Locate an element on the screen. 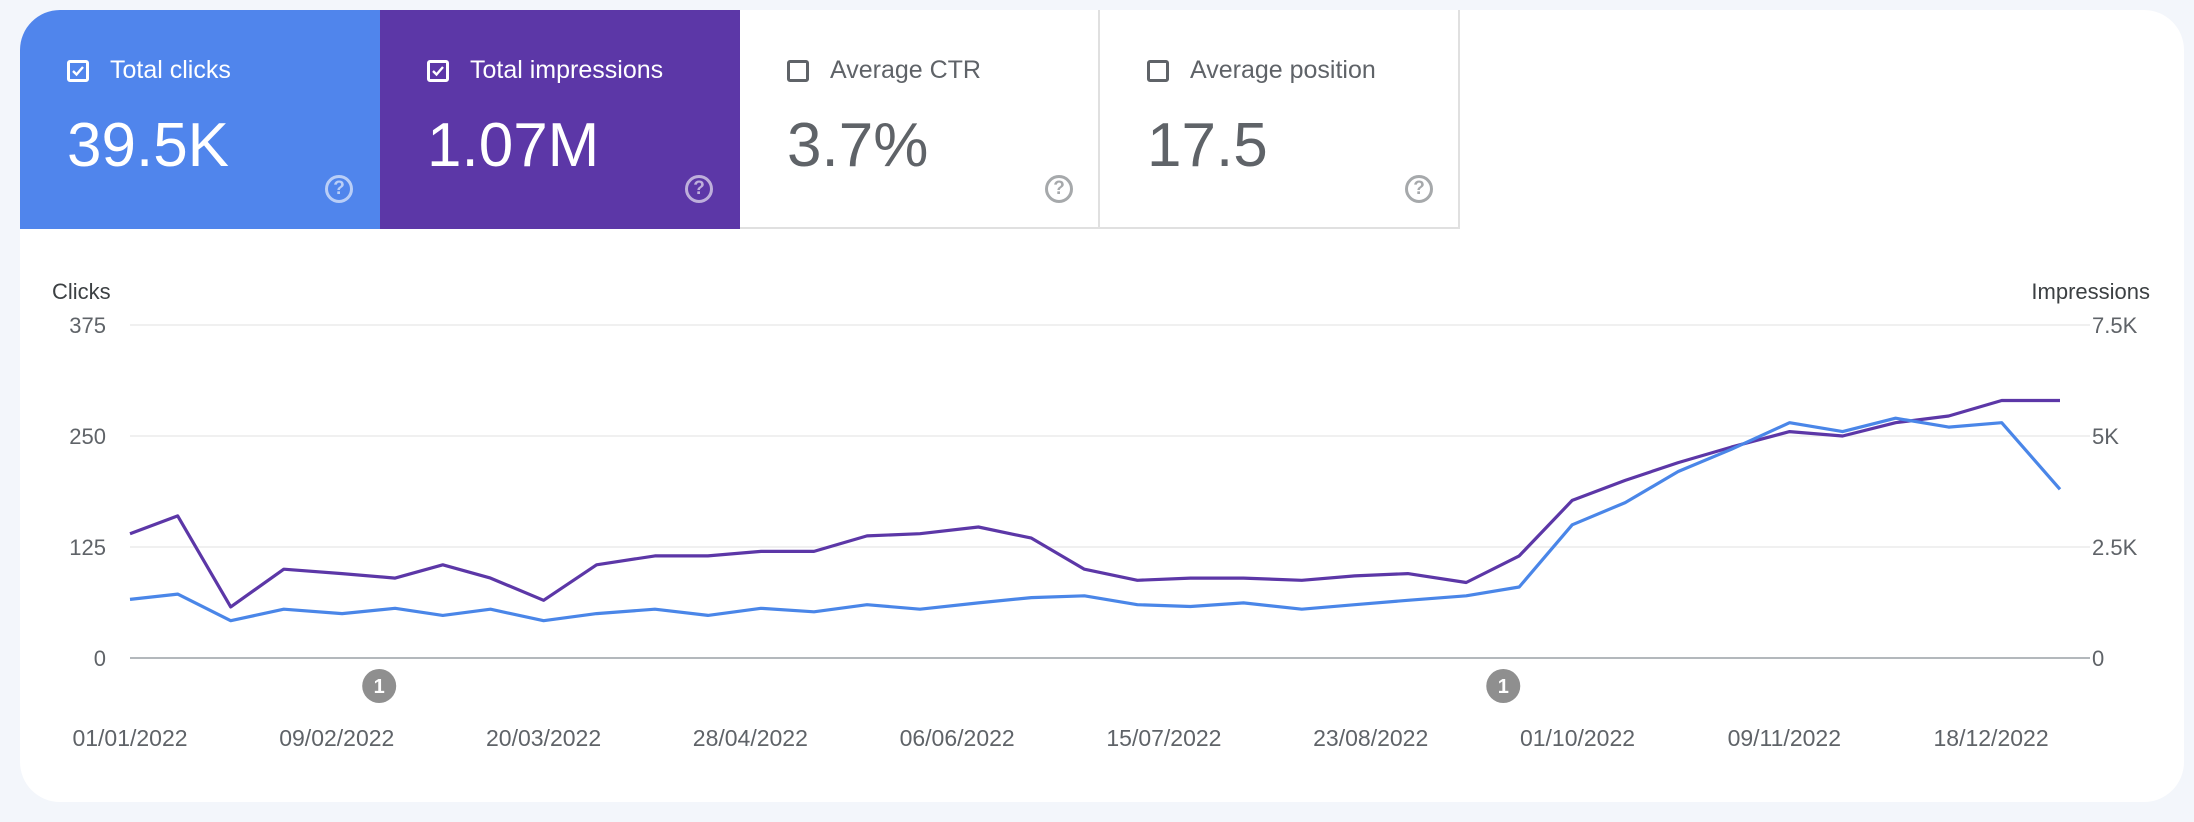 The image size is (2194, 822). metric-total-clicks: Total clicks 39.5K ? is located at coordinates (200, 119).